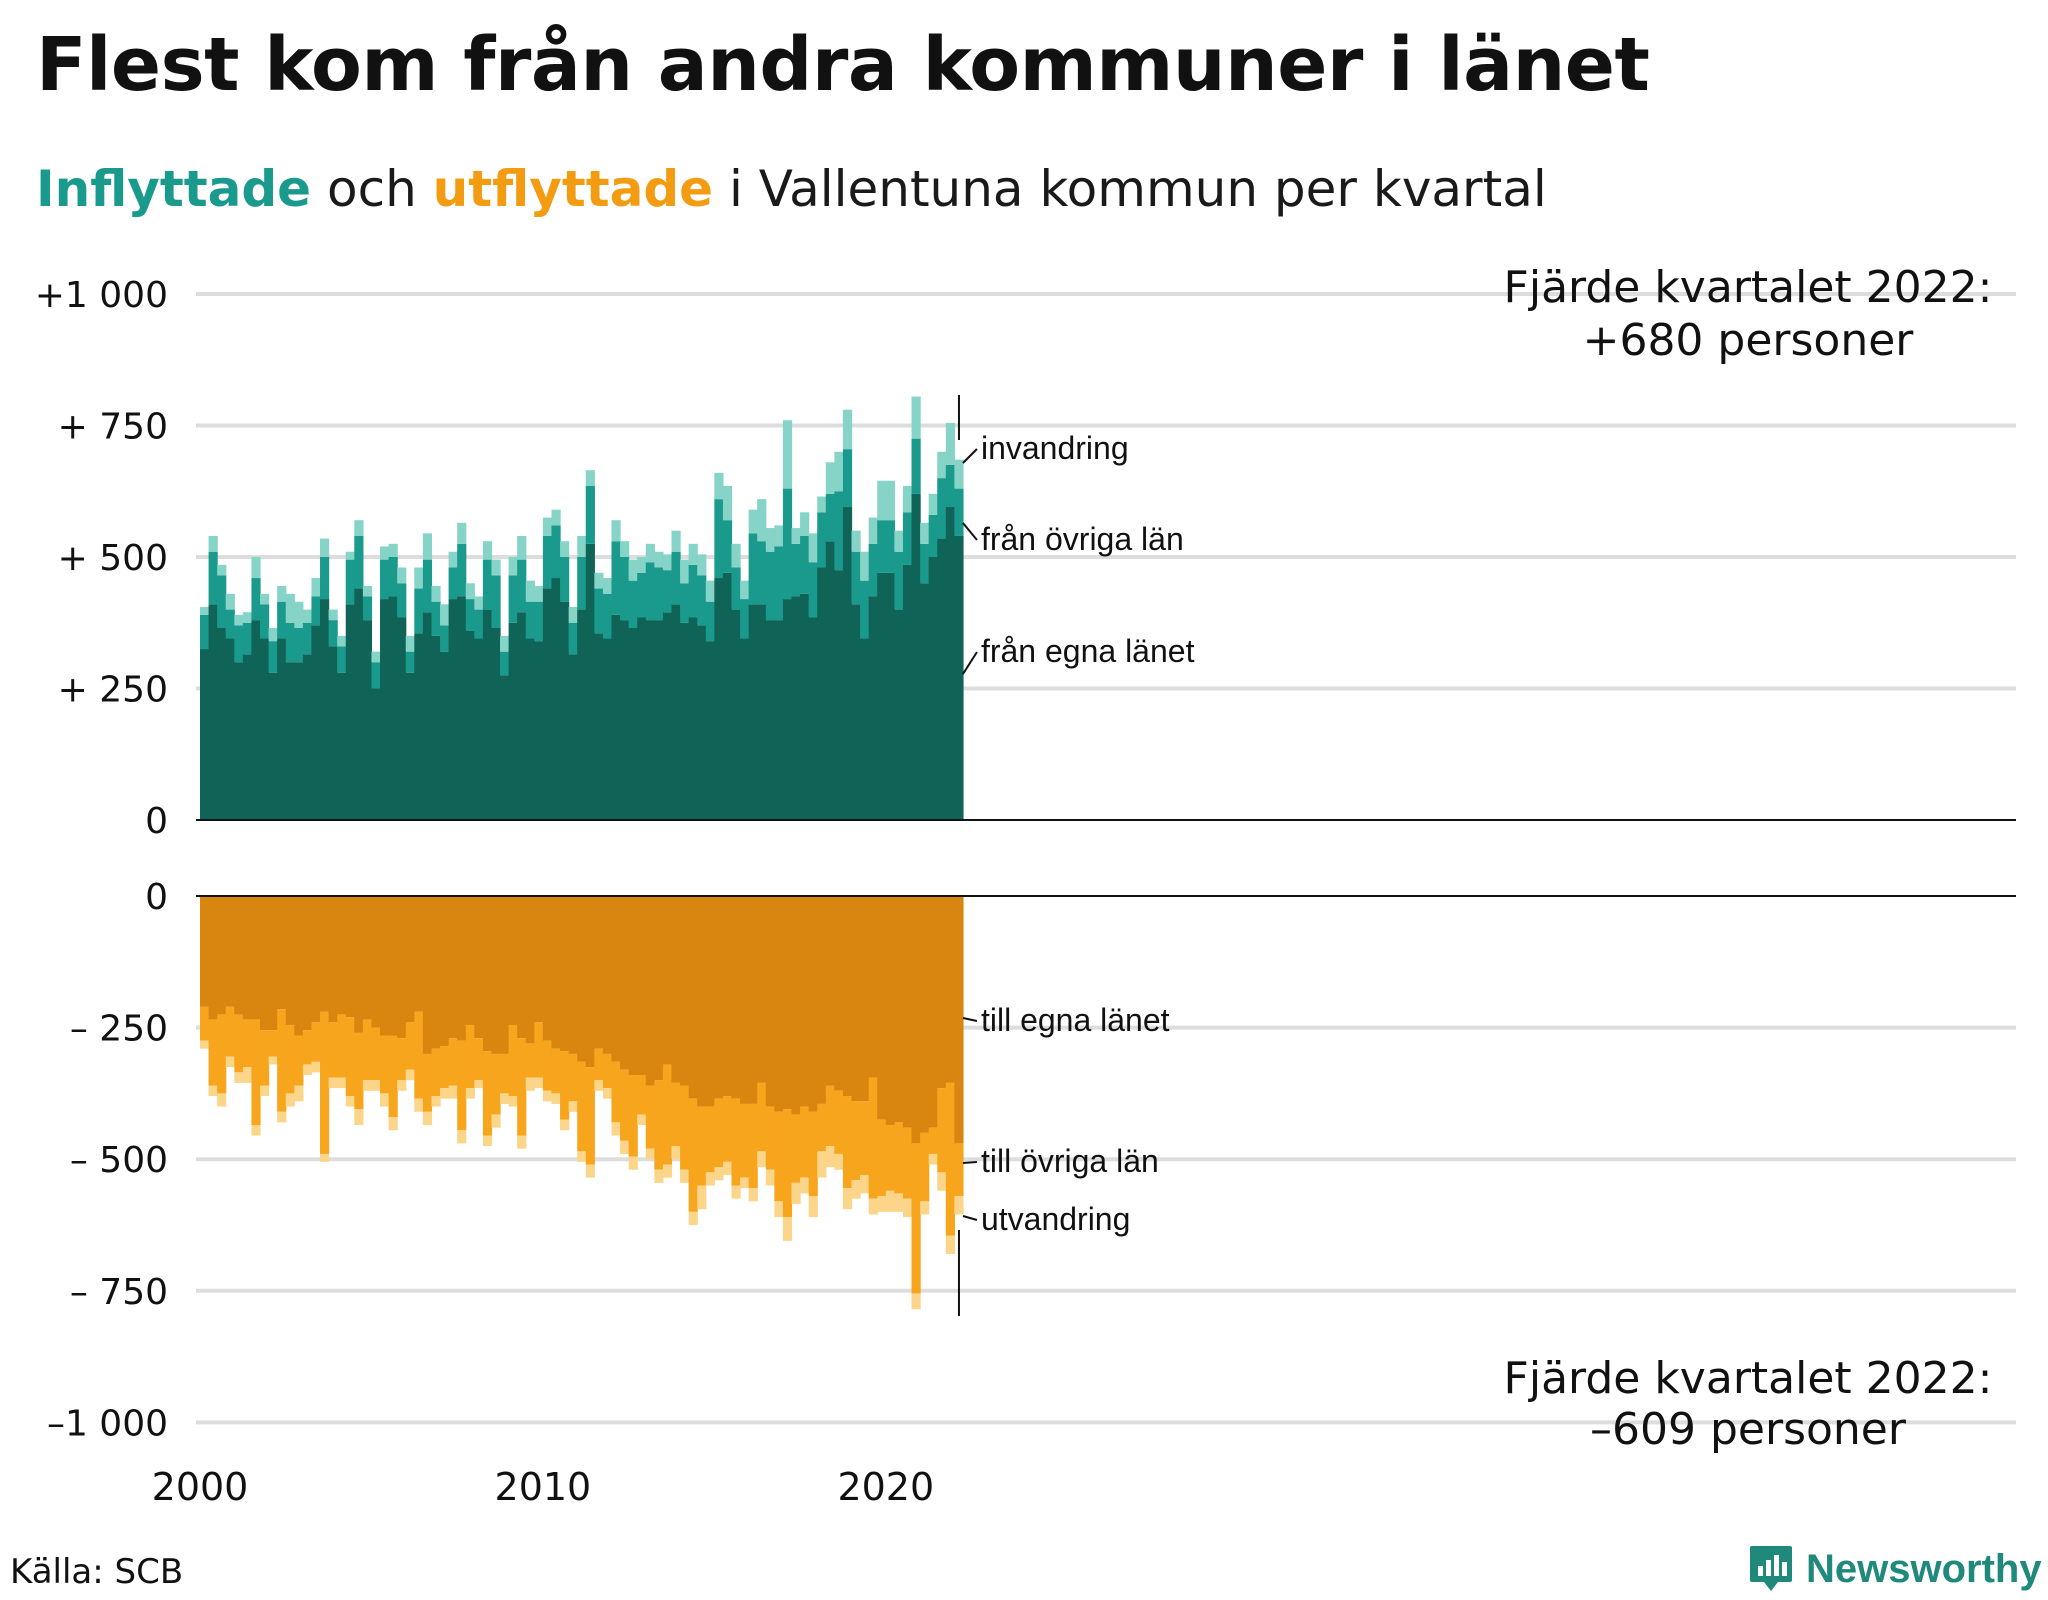 This screenshot has width=2048, height=1600. What do you see at coordinates (1055, 1219) in the screenshot?
I see `label-utvandring: utvandring` at bounding box center [1055, 1219].